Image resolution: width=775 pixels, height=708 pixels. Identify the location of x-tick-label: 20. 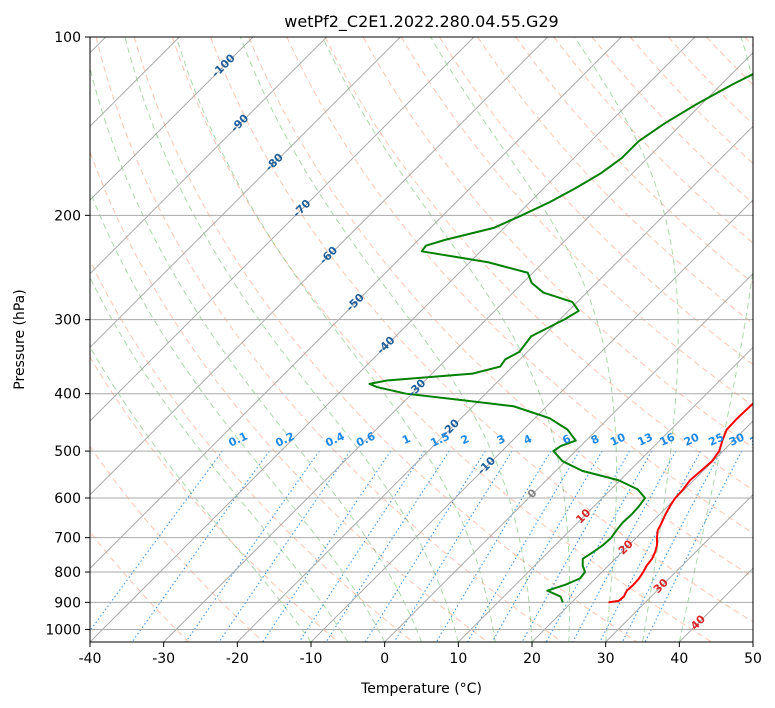
(532, 659).